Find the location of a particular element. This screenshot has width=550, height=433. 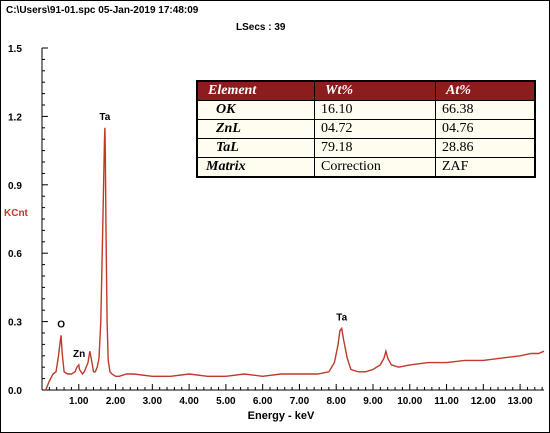

x-tick-label: 12.00 is located at coordinates (483, 401).